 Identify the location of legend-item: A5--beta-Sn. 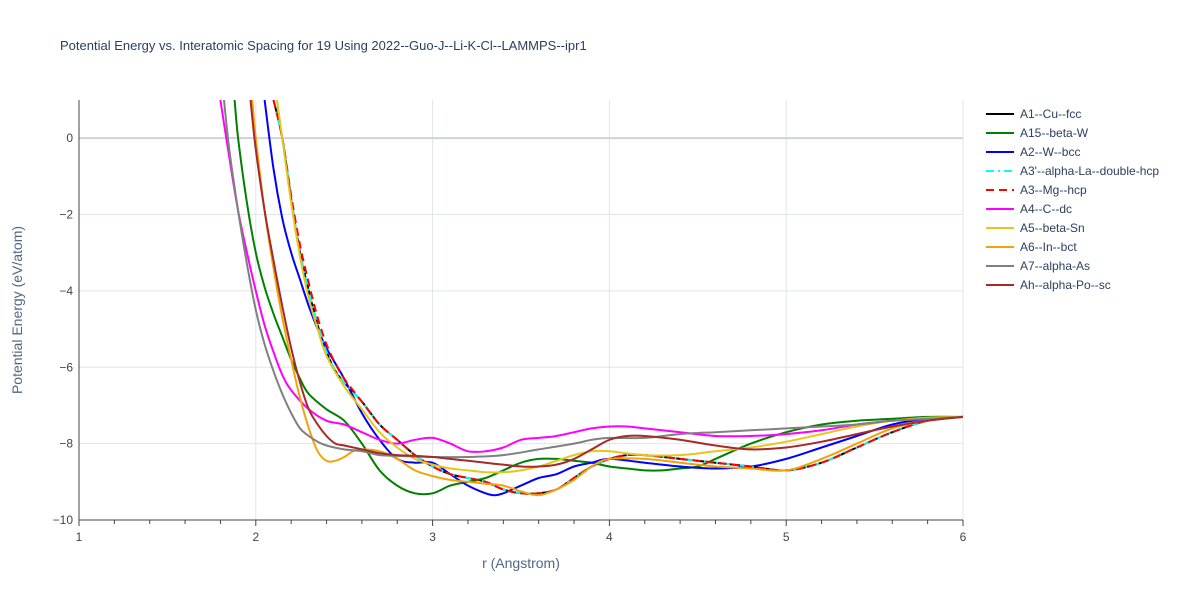
(1035, 228).